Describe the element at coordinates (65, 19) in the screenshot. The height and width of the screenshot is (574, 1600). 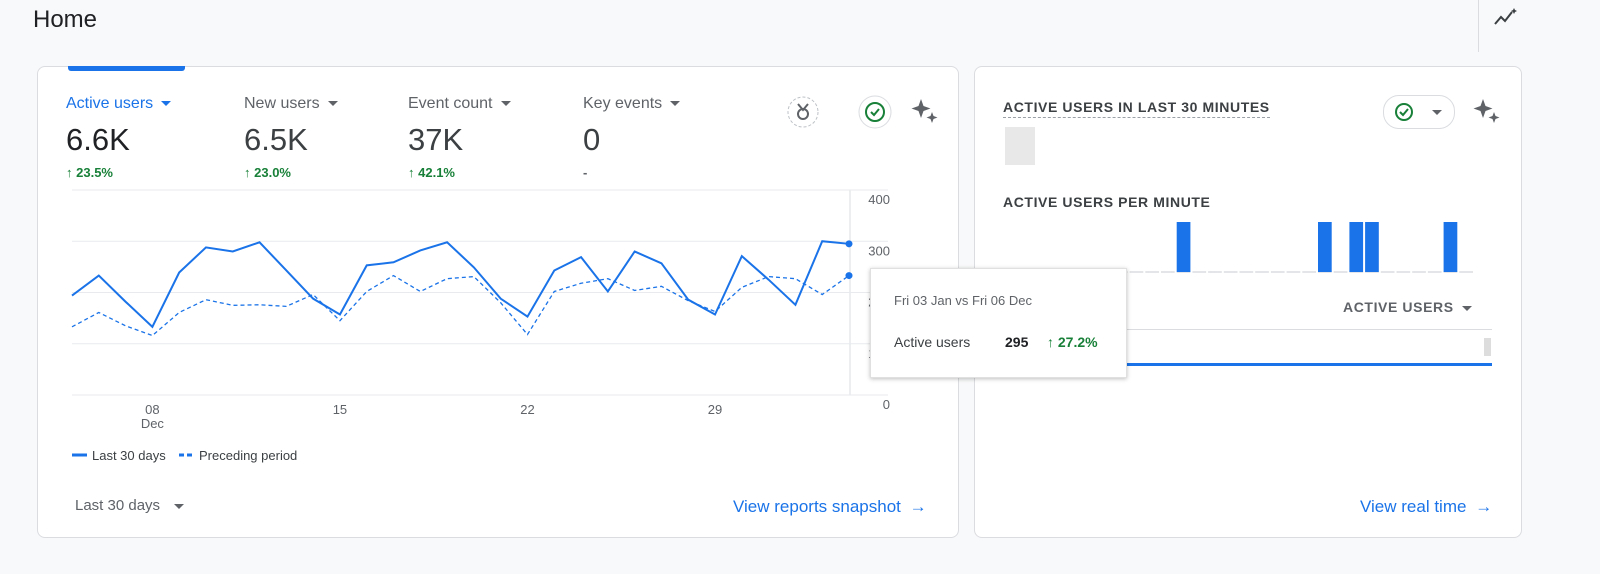
I see `page-title: Home` at that location.